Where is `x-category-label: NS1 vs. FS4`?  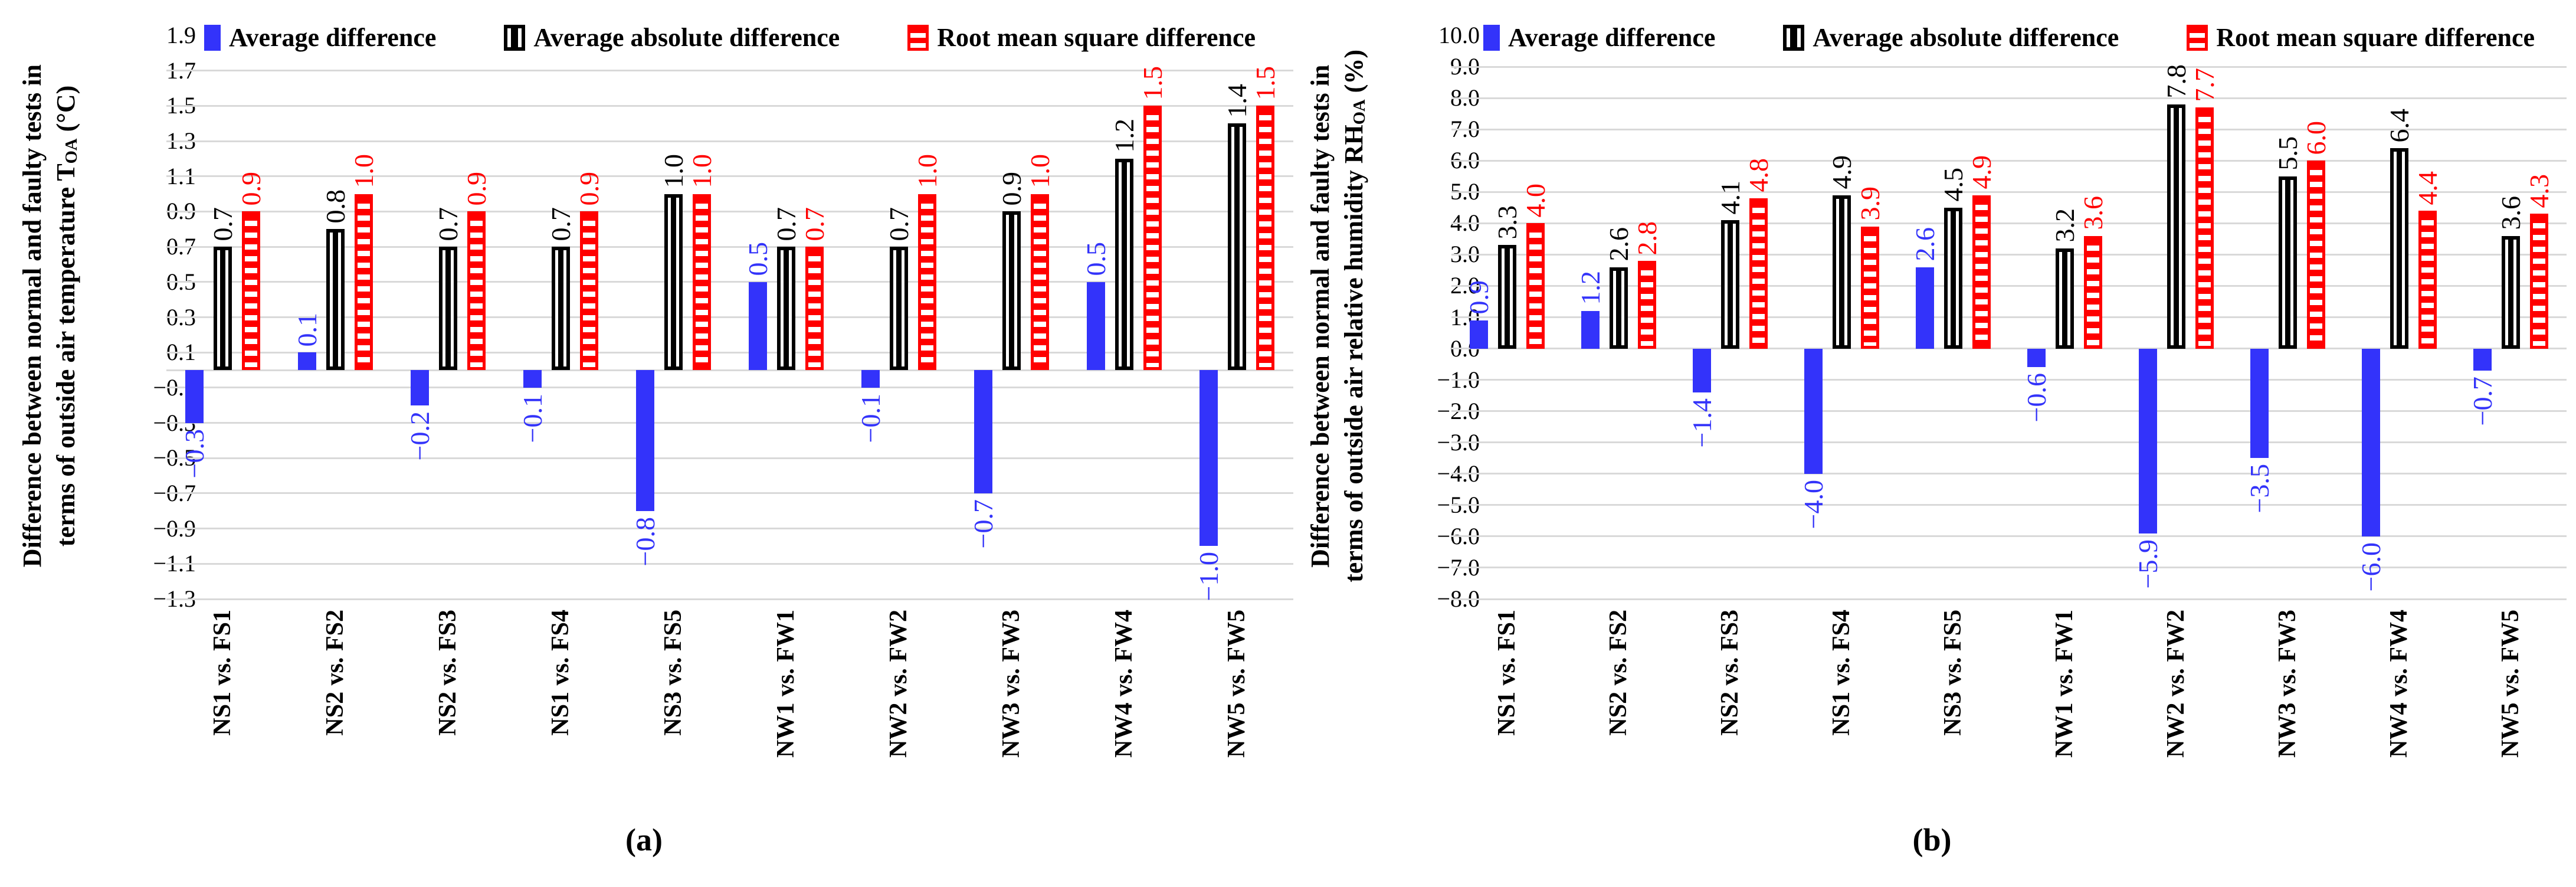
x-category-label: NS1 vs. FS4 is located at coordinates (560, 673).